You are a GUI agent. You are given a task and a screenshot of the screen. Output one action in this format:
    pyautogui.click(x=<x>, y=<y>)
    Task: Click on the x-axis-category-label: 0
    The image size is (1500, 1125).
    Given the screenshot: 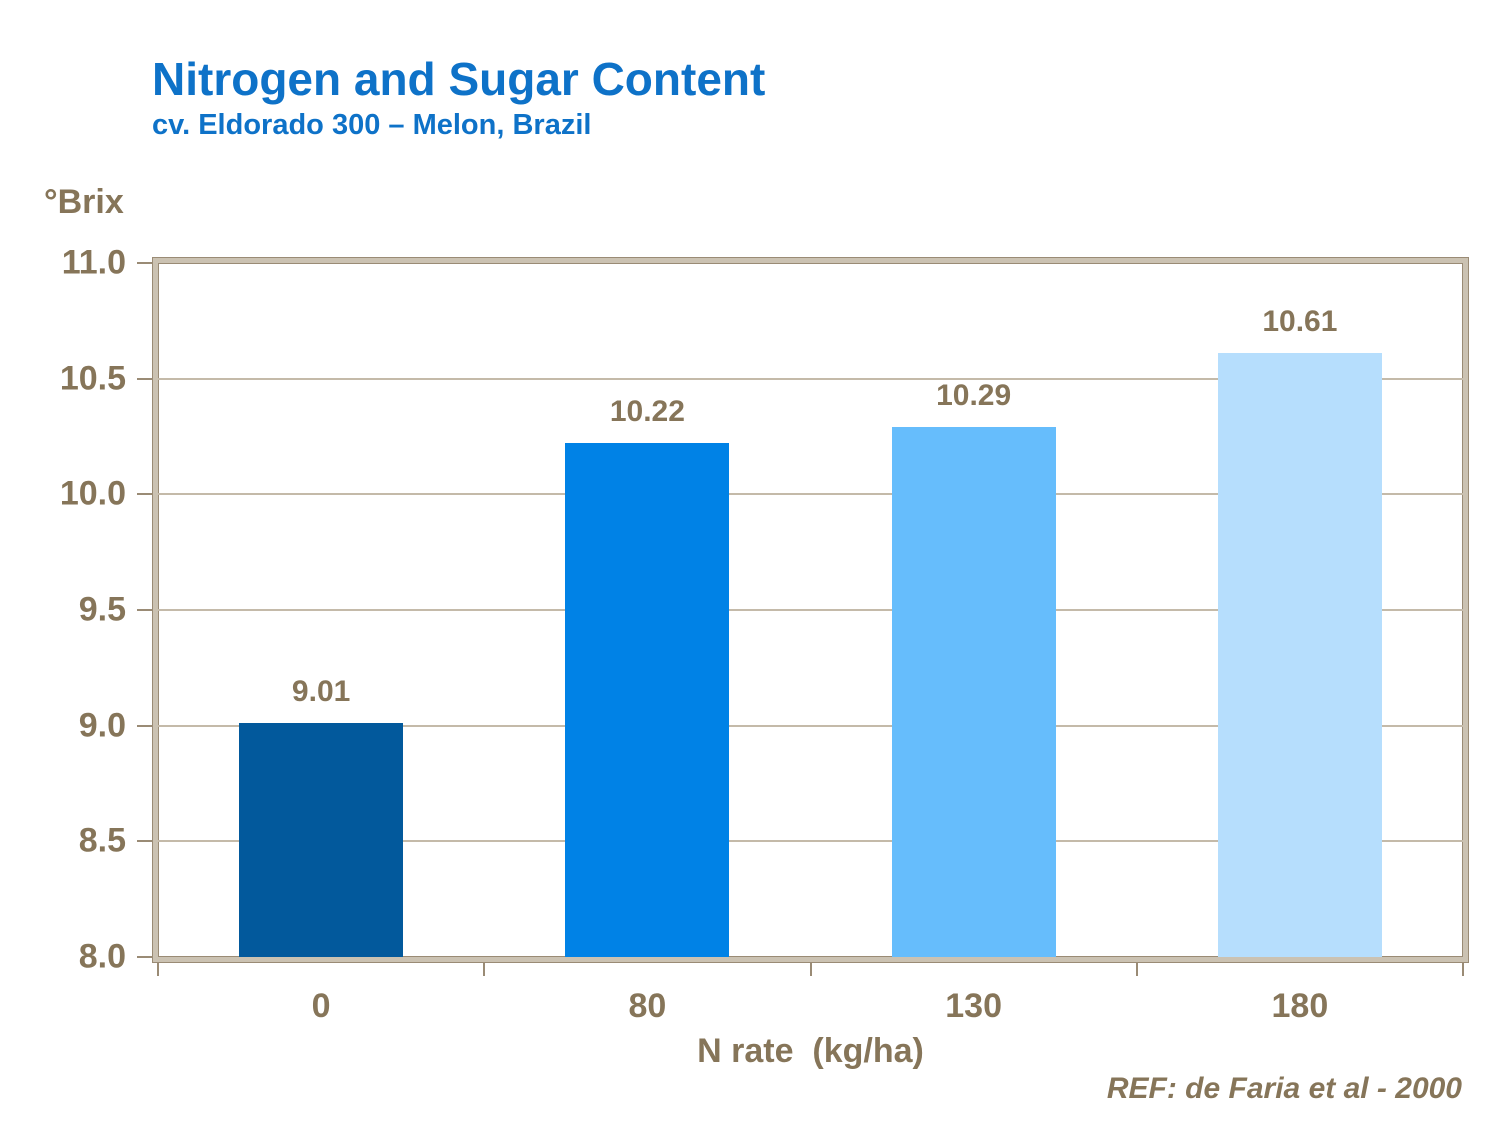 What is the action you would take?
    pyautogui.click(x=321, y=1006)
    